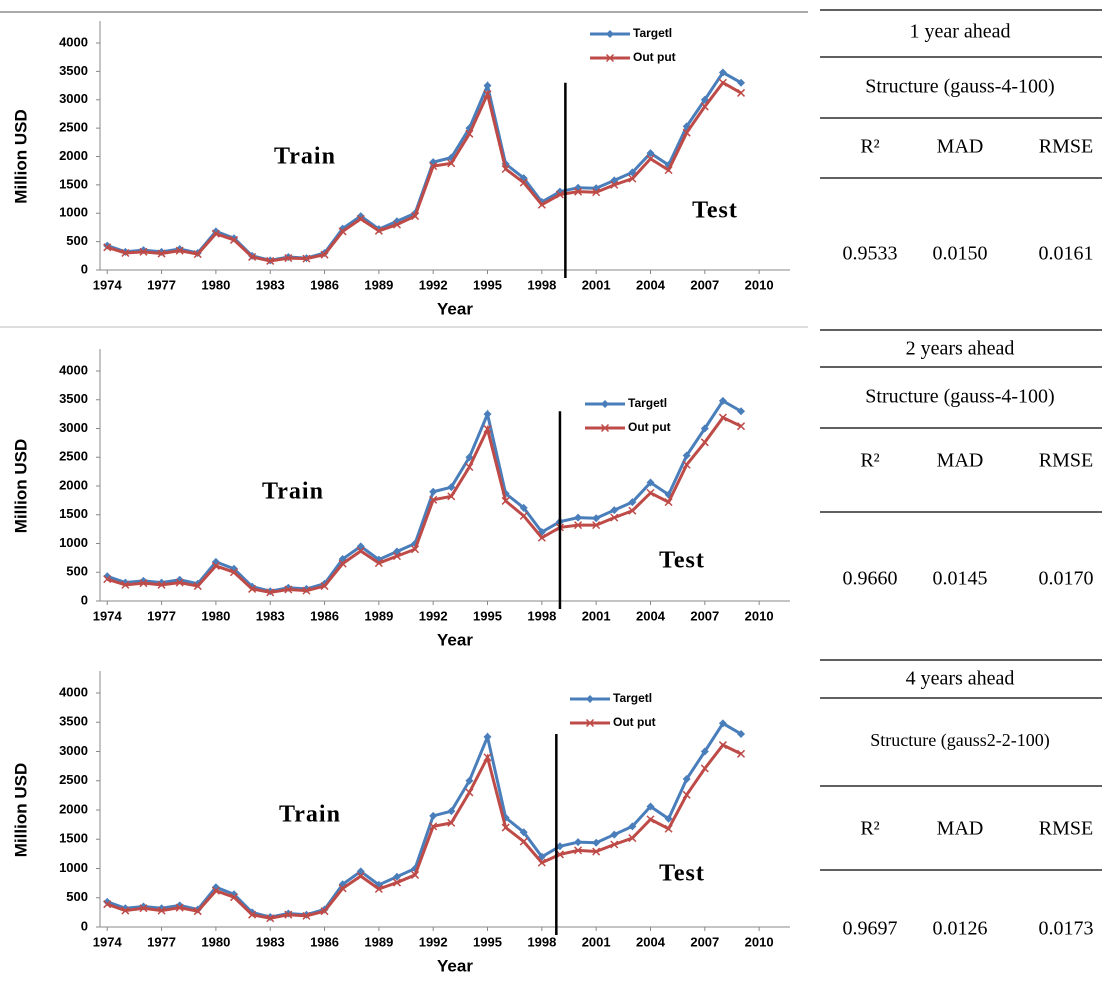 The width and height of the screenshot is (1102, 985). I want to click on table-header: R², so click(869, 829).